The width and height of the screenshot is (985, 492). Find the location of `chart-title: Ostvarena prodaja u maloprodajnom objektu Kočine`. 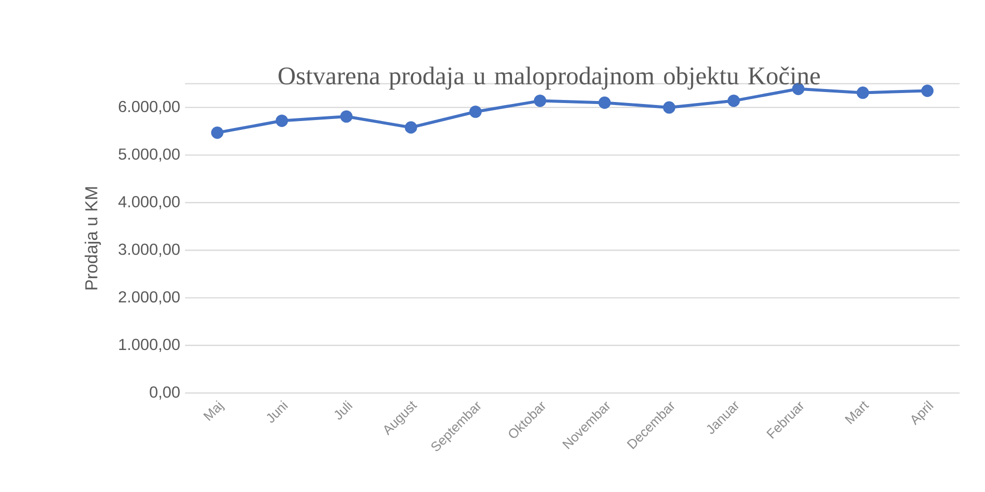

chart-title: Ostvarena prodaja u maloprodajnom objektu Kočine is located at coordinates (549, 78).